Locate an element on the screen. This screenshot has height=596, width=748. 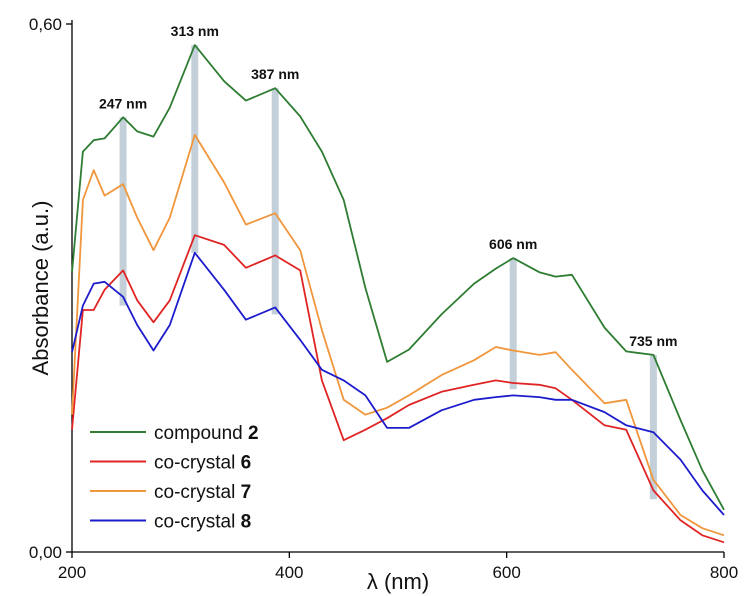
peak-label: 247 nm is located at coordinates (123, 103).